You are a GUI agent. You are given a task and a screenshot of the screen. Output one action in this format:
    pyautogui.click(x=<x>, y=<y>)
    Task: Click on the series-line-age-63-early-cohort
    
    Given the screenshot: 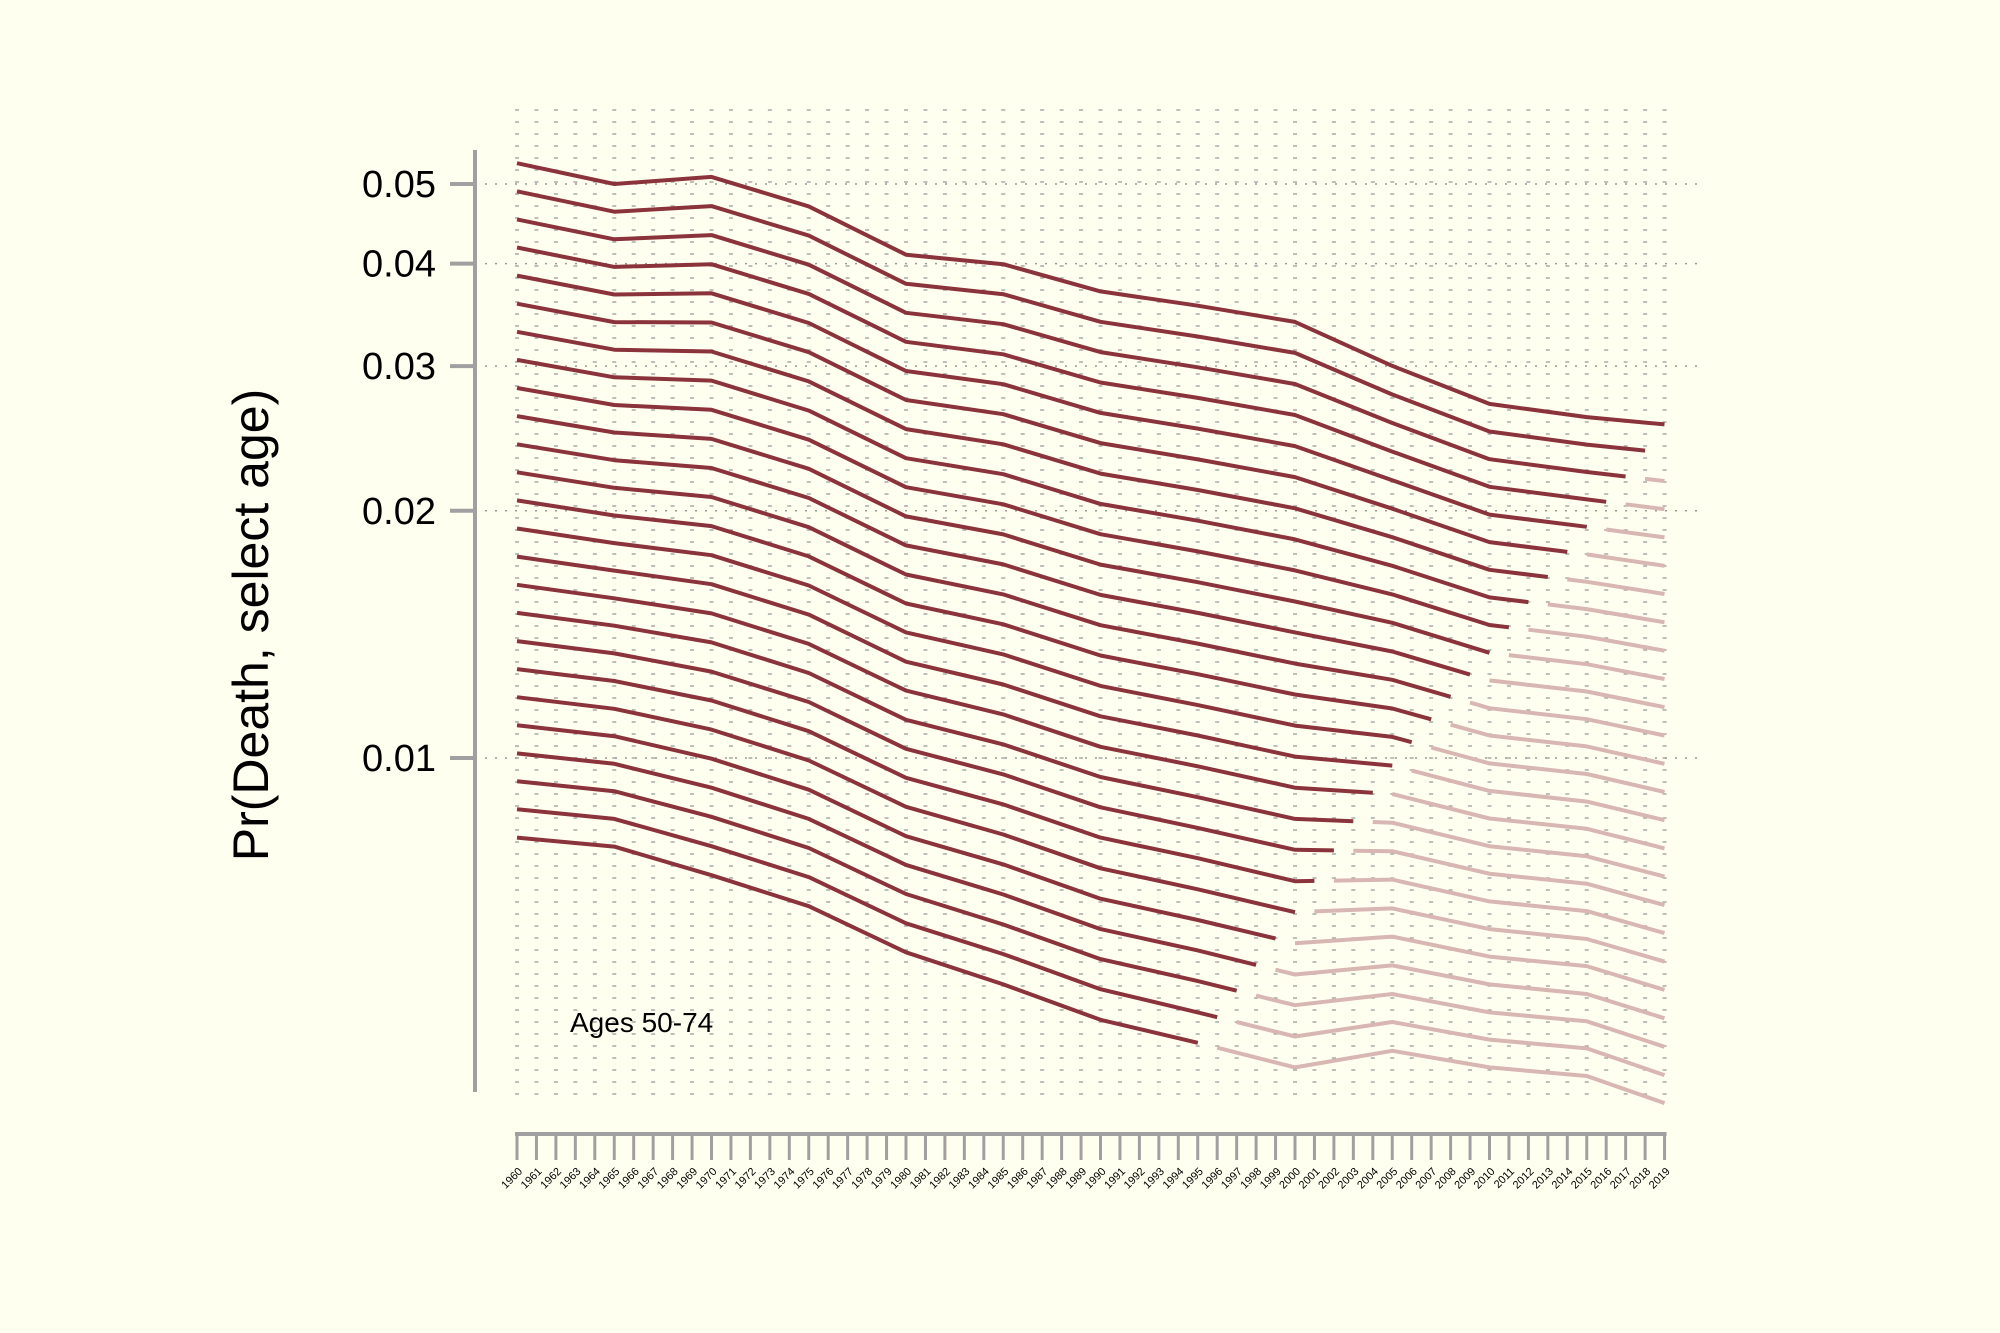 What is the action you would take?
    pyautogui.click(x=984, y=584)
    